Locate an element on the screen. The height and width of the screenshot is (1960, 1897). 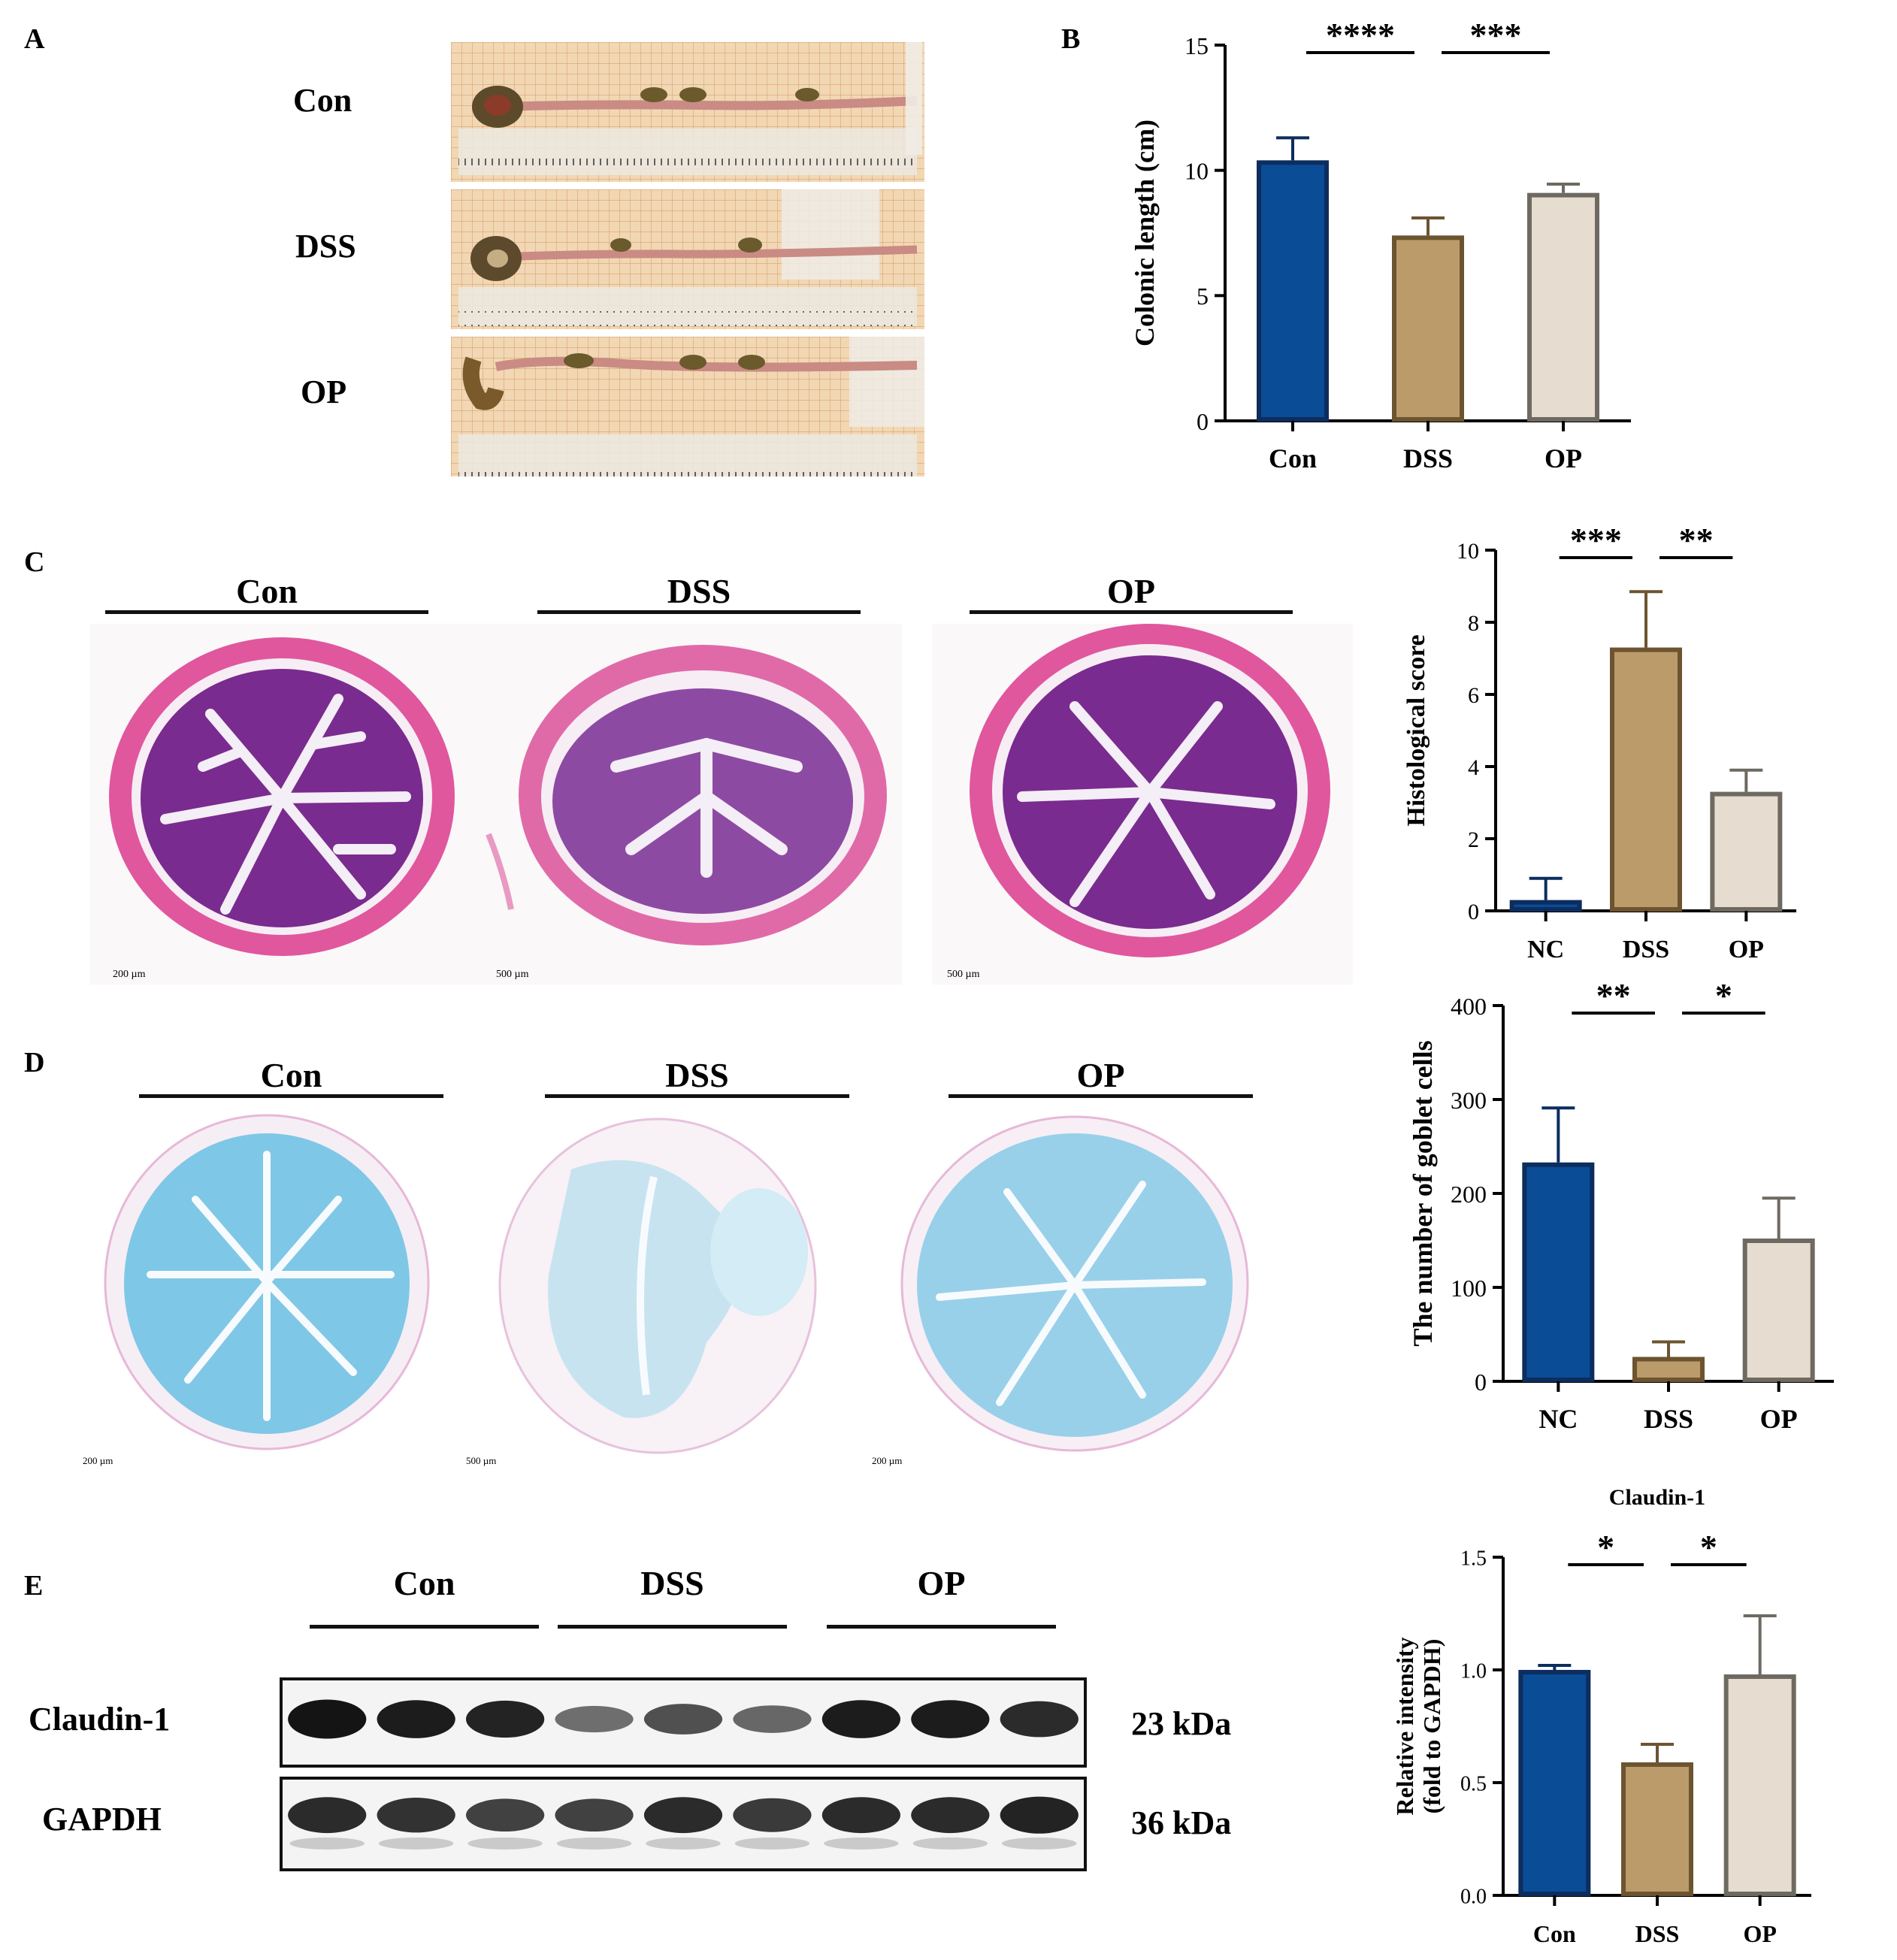
colon-photo-dss is located at coordinates (687, 259).